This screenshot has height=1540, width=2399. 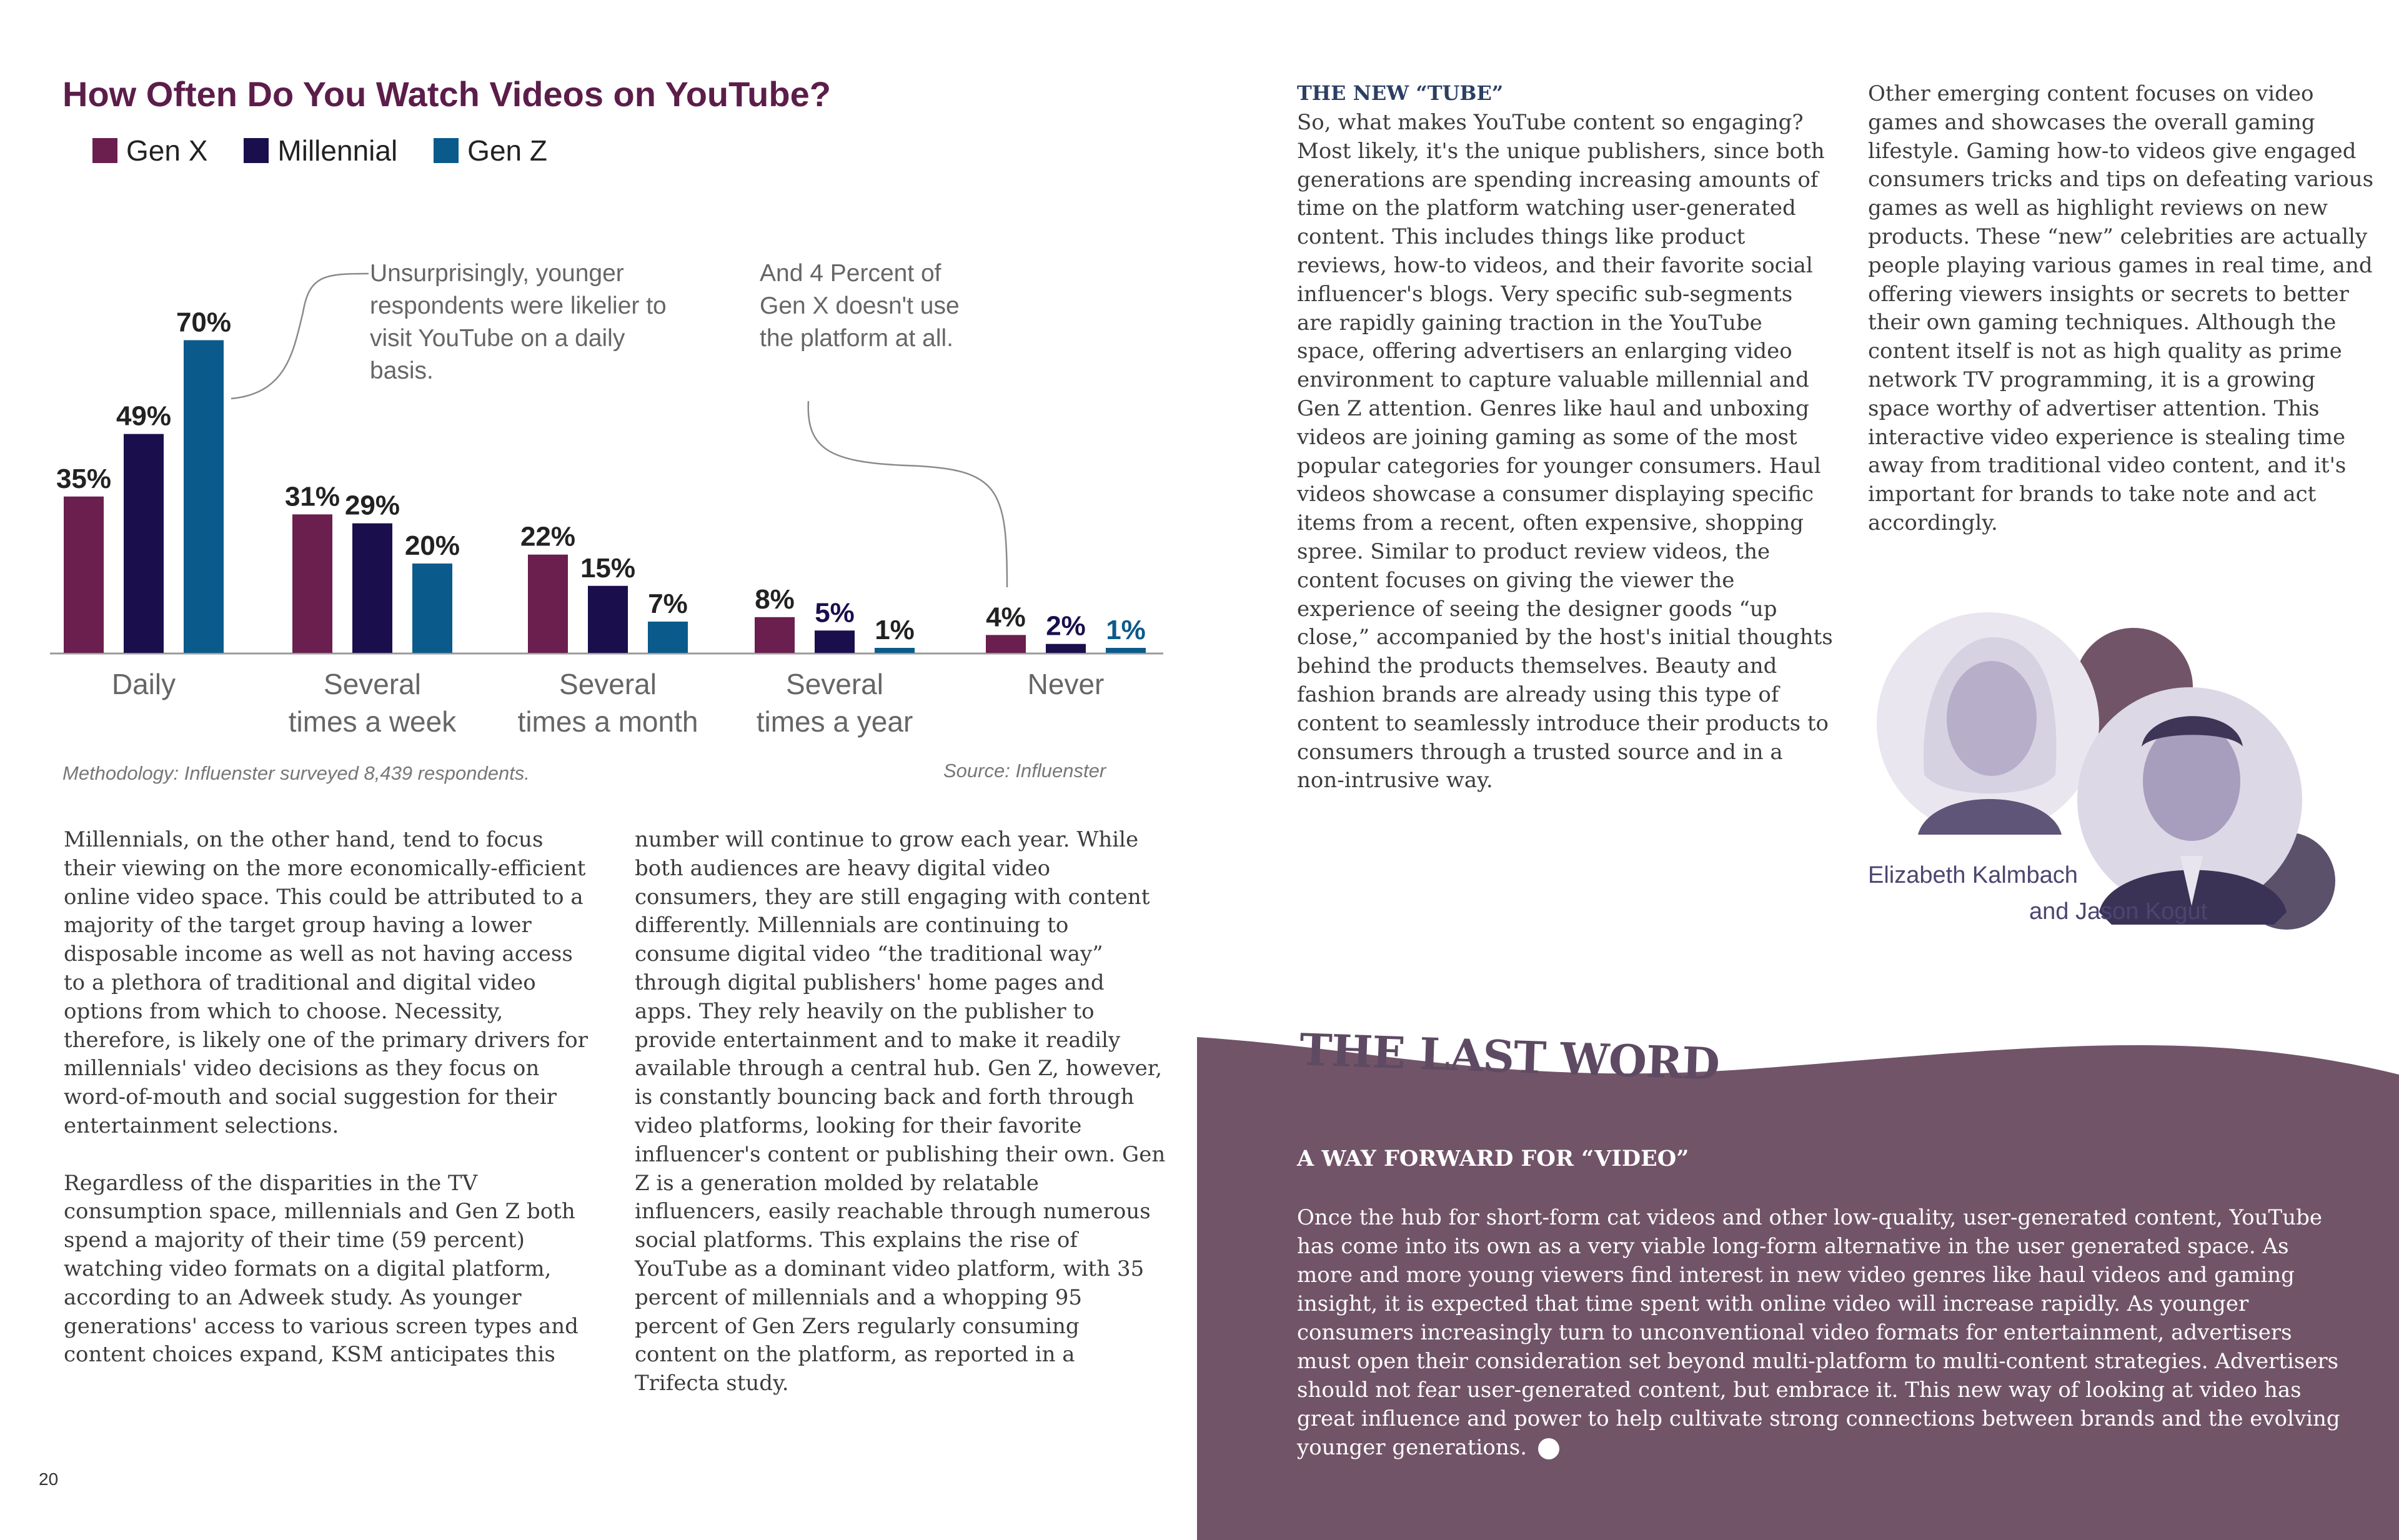 I want to click on category-label-line: times a week, so click(x=373, y=721).